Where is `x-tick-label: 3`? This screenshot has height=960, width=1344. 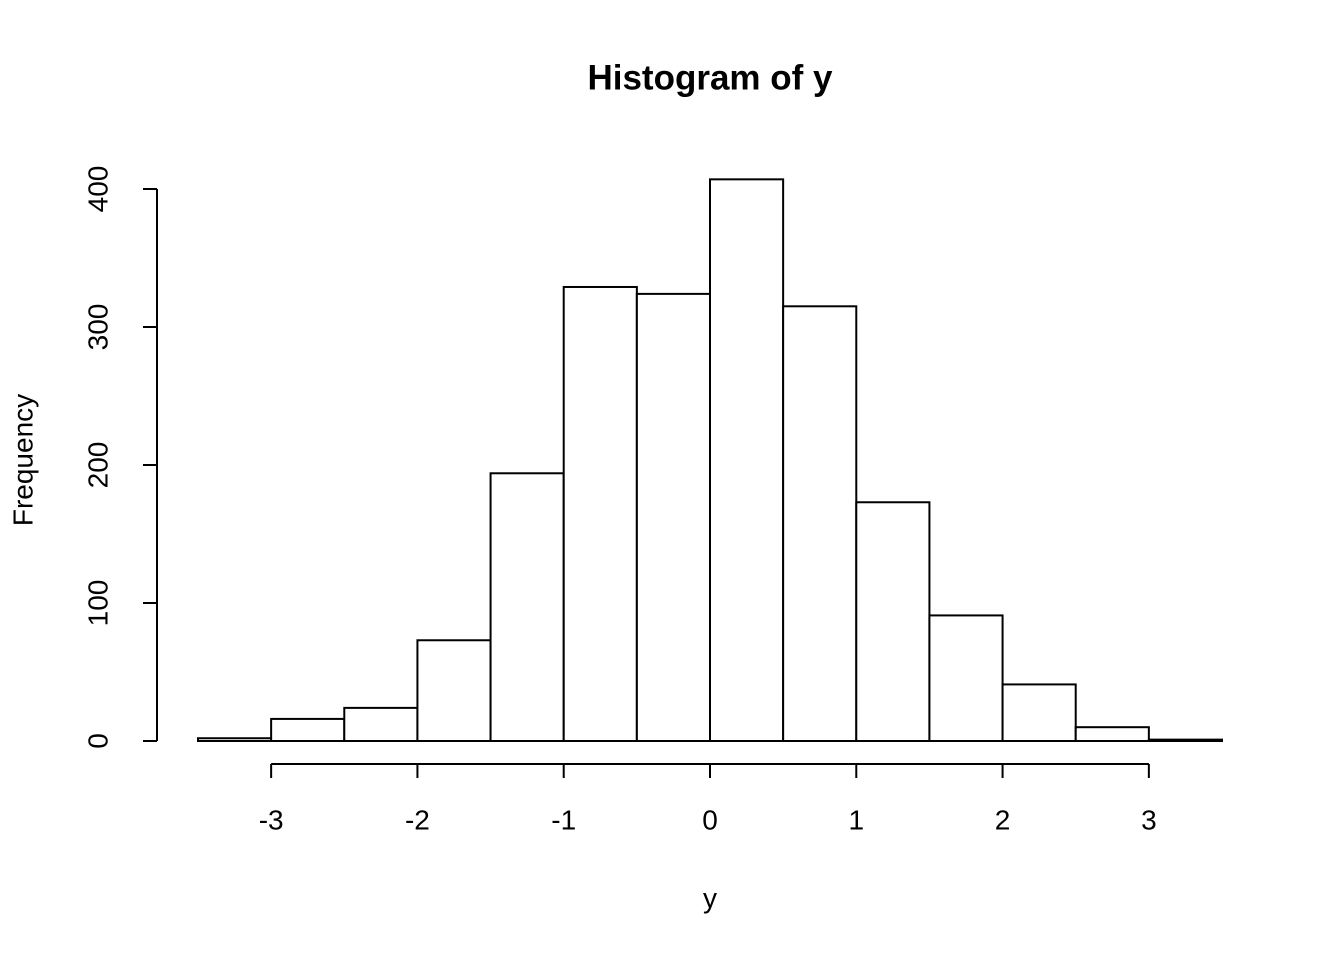 x-tick-label: 3 is located at coordinates (1149, 819).